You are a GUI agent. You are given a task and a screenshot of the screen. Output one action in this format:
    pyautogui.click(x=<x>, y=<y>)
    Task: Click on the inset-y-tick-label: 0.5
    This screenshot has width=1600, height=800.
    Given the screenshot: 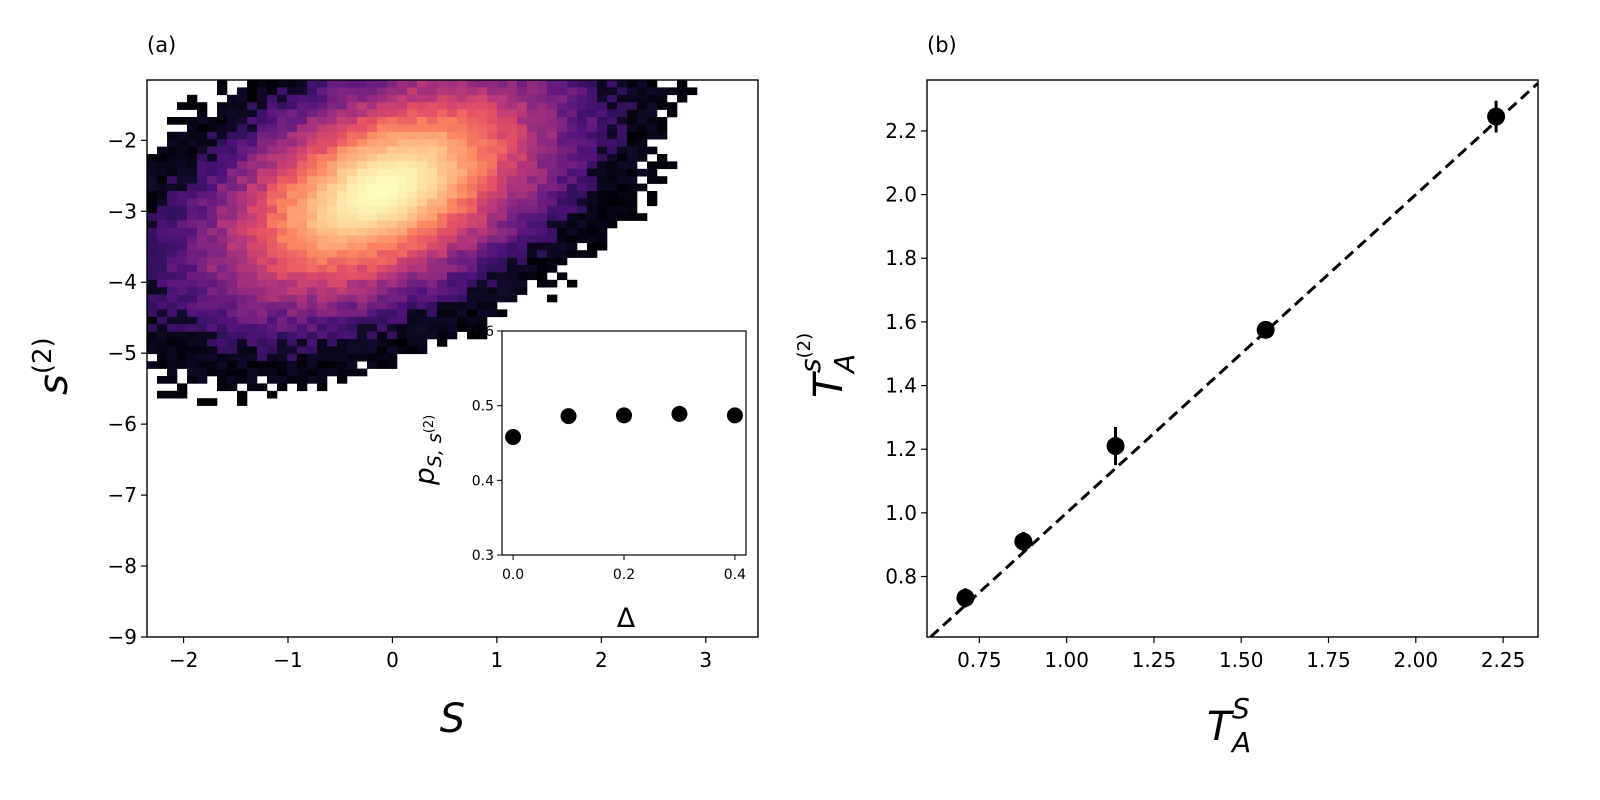 What is the action you would take?
    pyautogui.click(x=483, y=407)
    